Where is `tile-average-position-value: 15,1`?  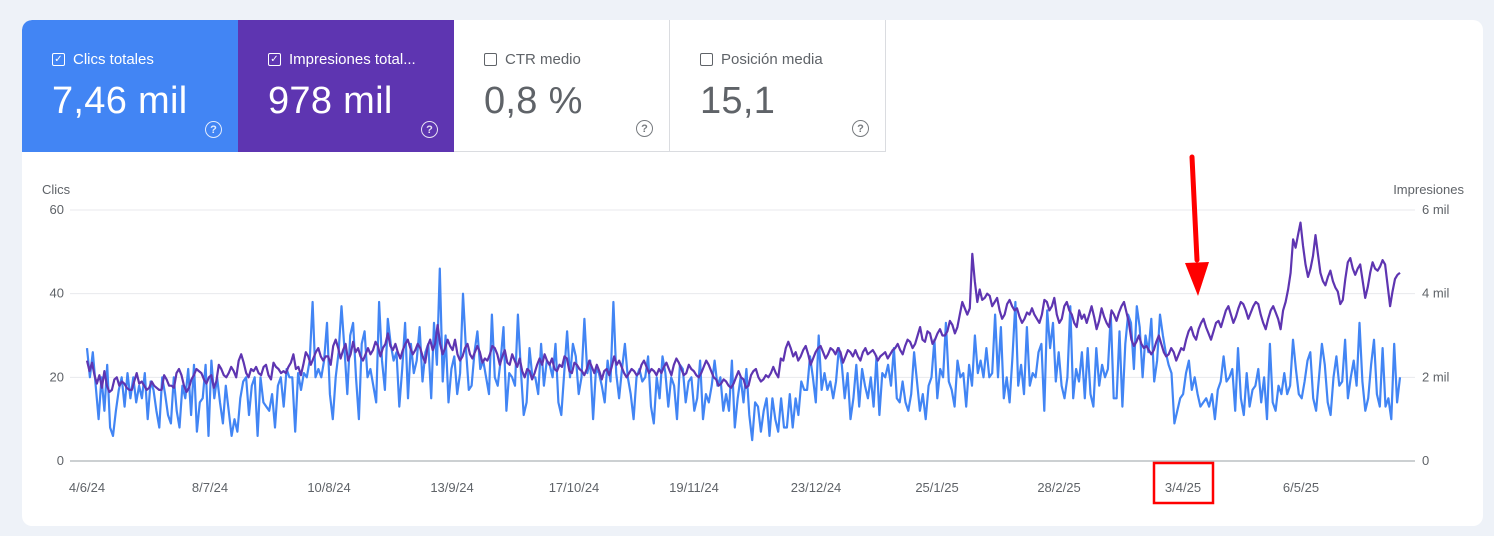
tile-average-position-value: 15,1 is located at coordinates (738, 101).